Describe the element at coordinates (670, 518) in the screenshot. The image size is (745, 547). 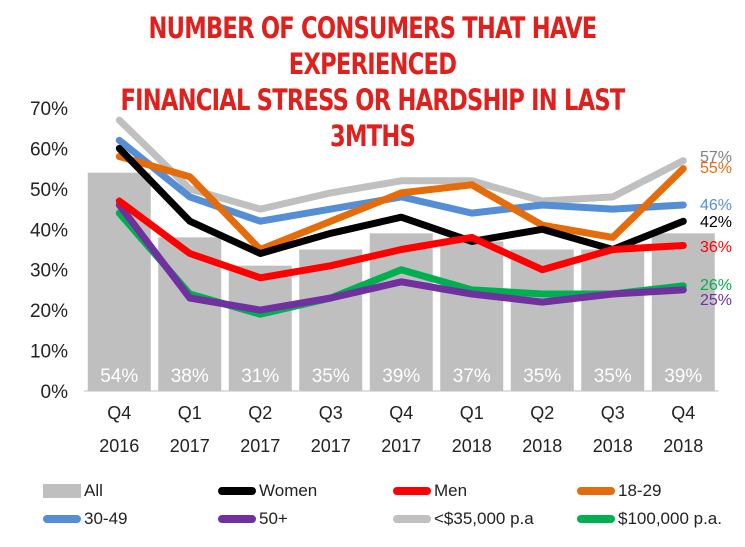
I see `legend-label-over-100k: $100,000 p.a.` at that location.